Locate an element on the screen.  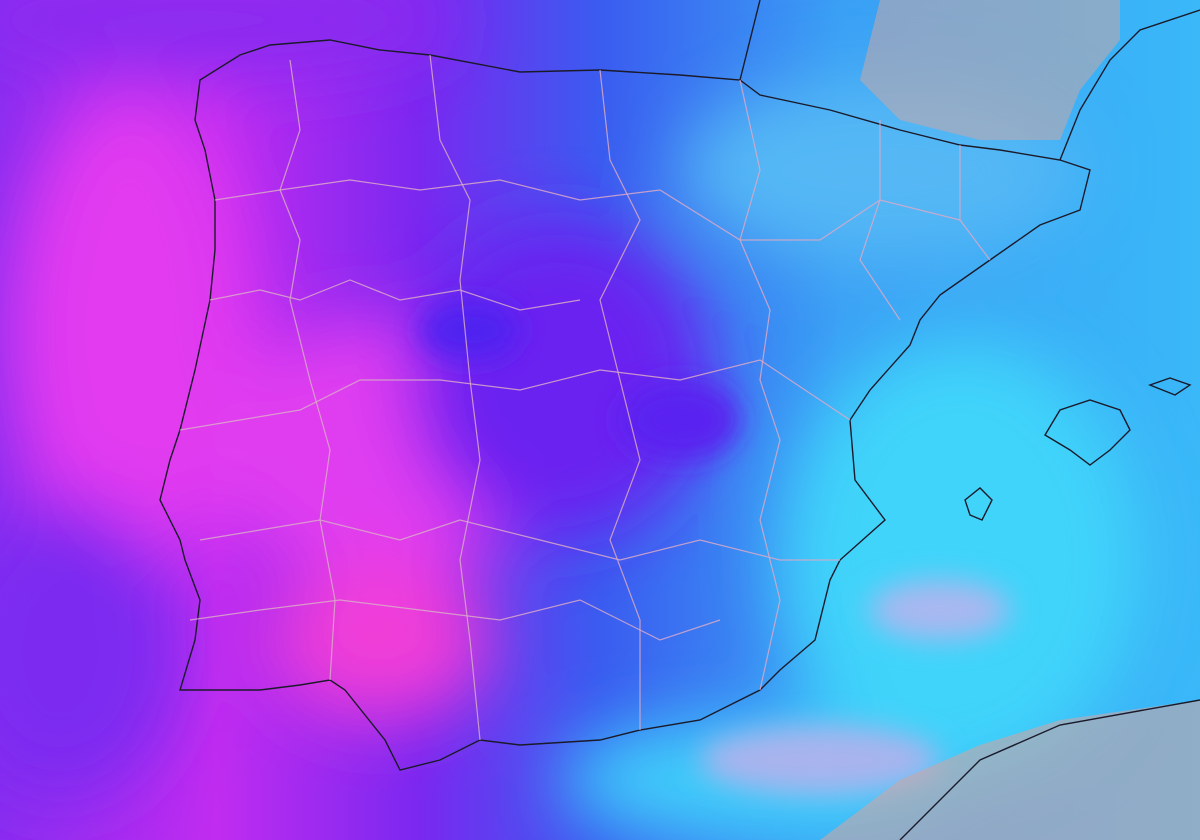
africa-coast is located at coordinates (1049, 769).